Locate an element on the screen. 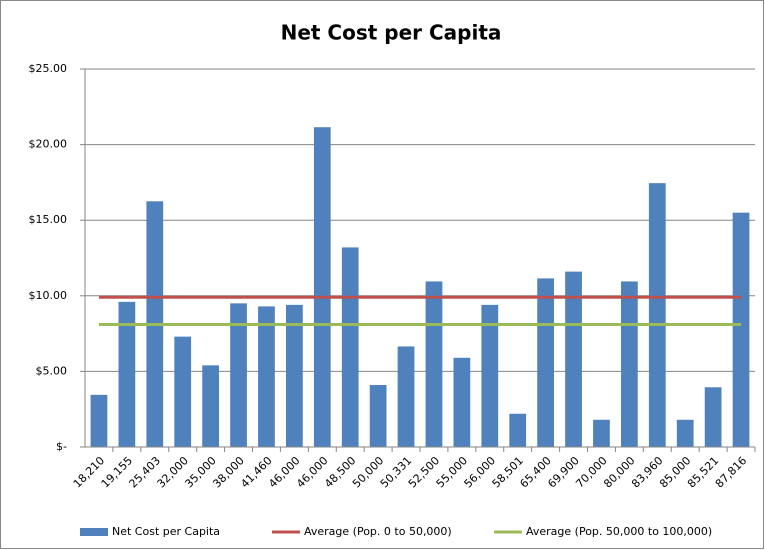 This screenshot has height=550, width=765. legend-label: Net Cost per Capita is located at coordinates (166, 531).